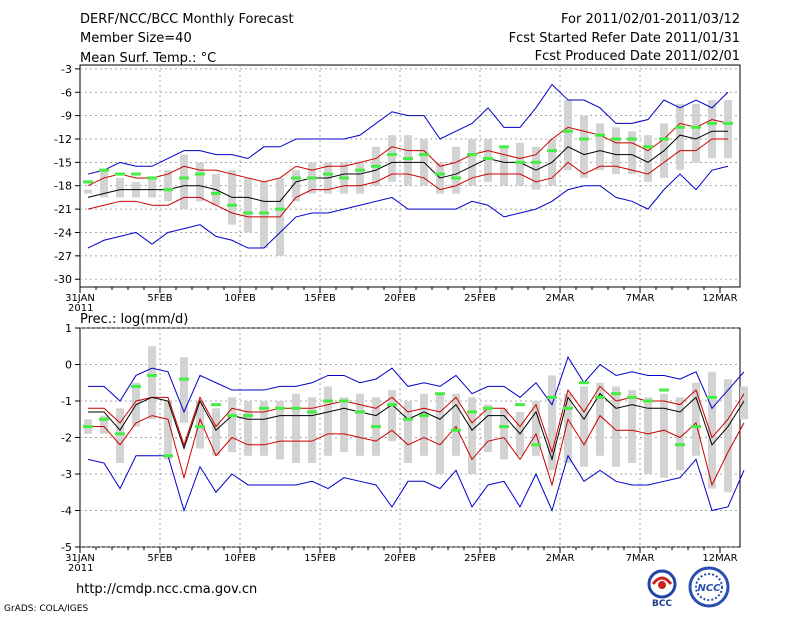 This screenshot has width=800, height=618. I want to click on y-tick-label: -2, so click(66, 438).